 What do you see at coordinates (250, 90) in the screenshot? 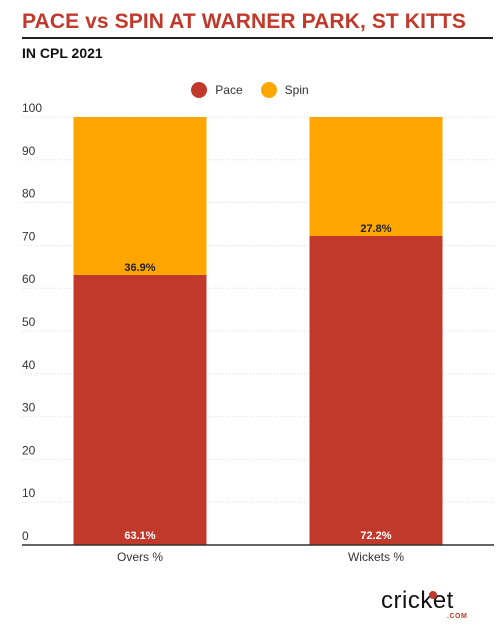
I see `legend: Pace Spin` at bounding box center [250, 90].